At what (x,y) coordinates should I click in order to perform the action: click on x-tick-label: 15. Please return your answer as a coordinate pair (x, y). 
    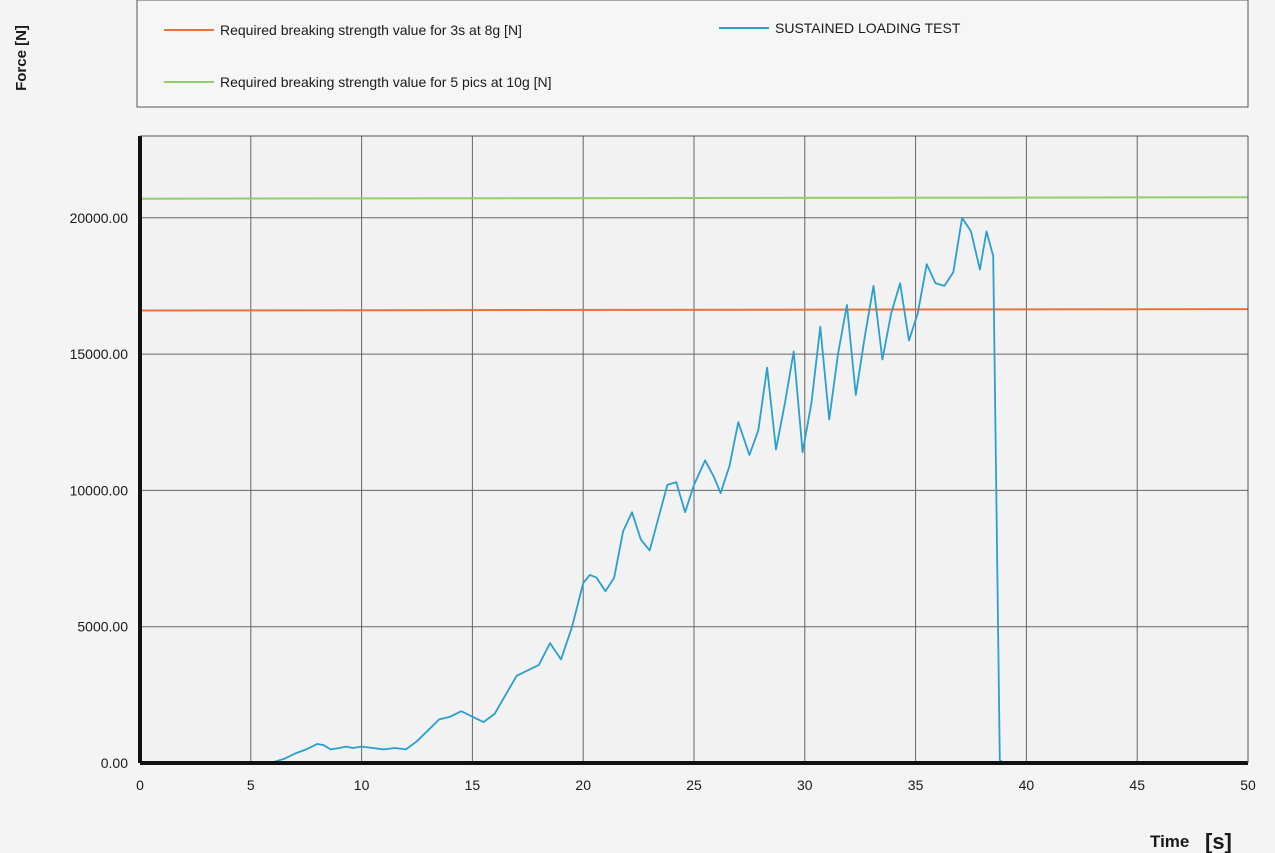
    Looking at the image, I should click on (473, 785).